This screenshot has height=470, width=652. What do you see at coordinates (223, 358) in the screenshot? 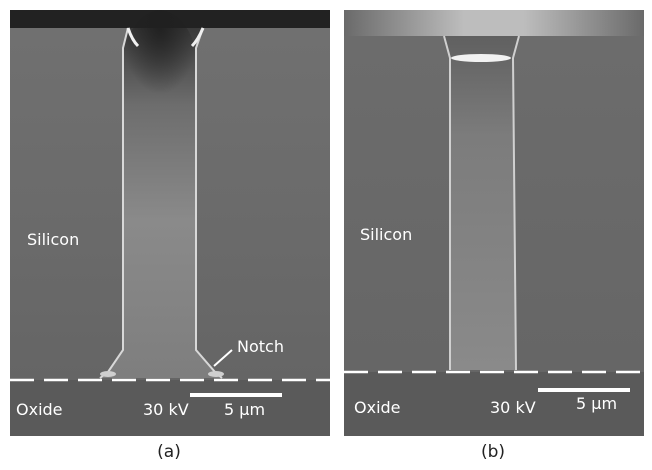
I see `notch-pointer-line` at bounding box center [223, 358].